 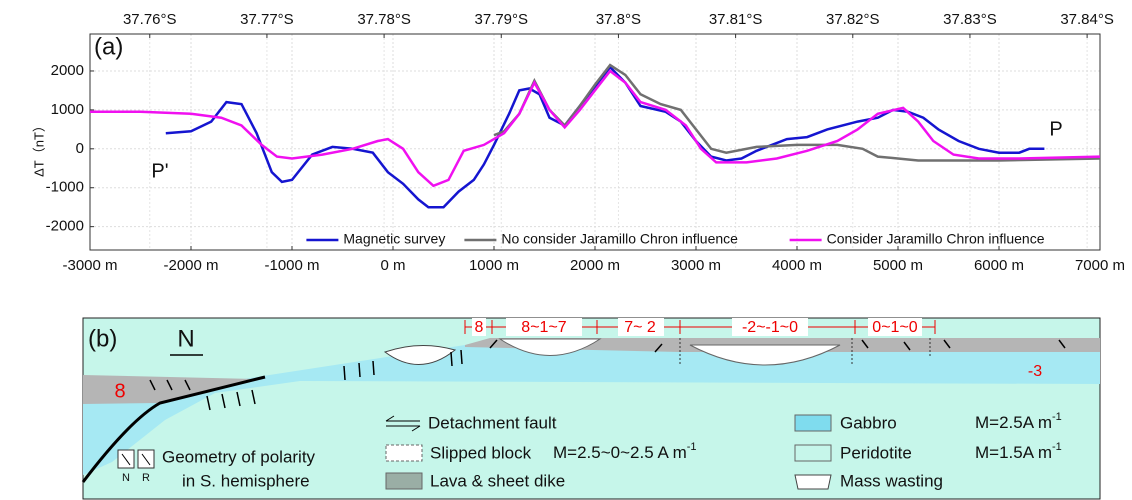 What do you see at coordinates (190, 265) in the screenshot?
I see `x-tick-label: -2000 m` at bounding box center [190, 265].